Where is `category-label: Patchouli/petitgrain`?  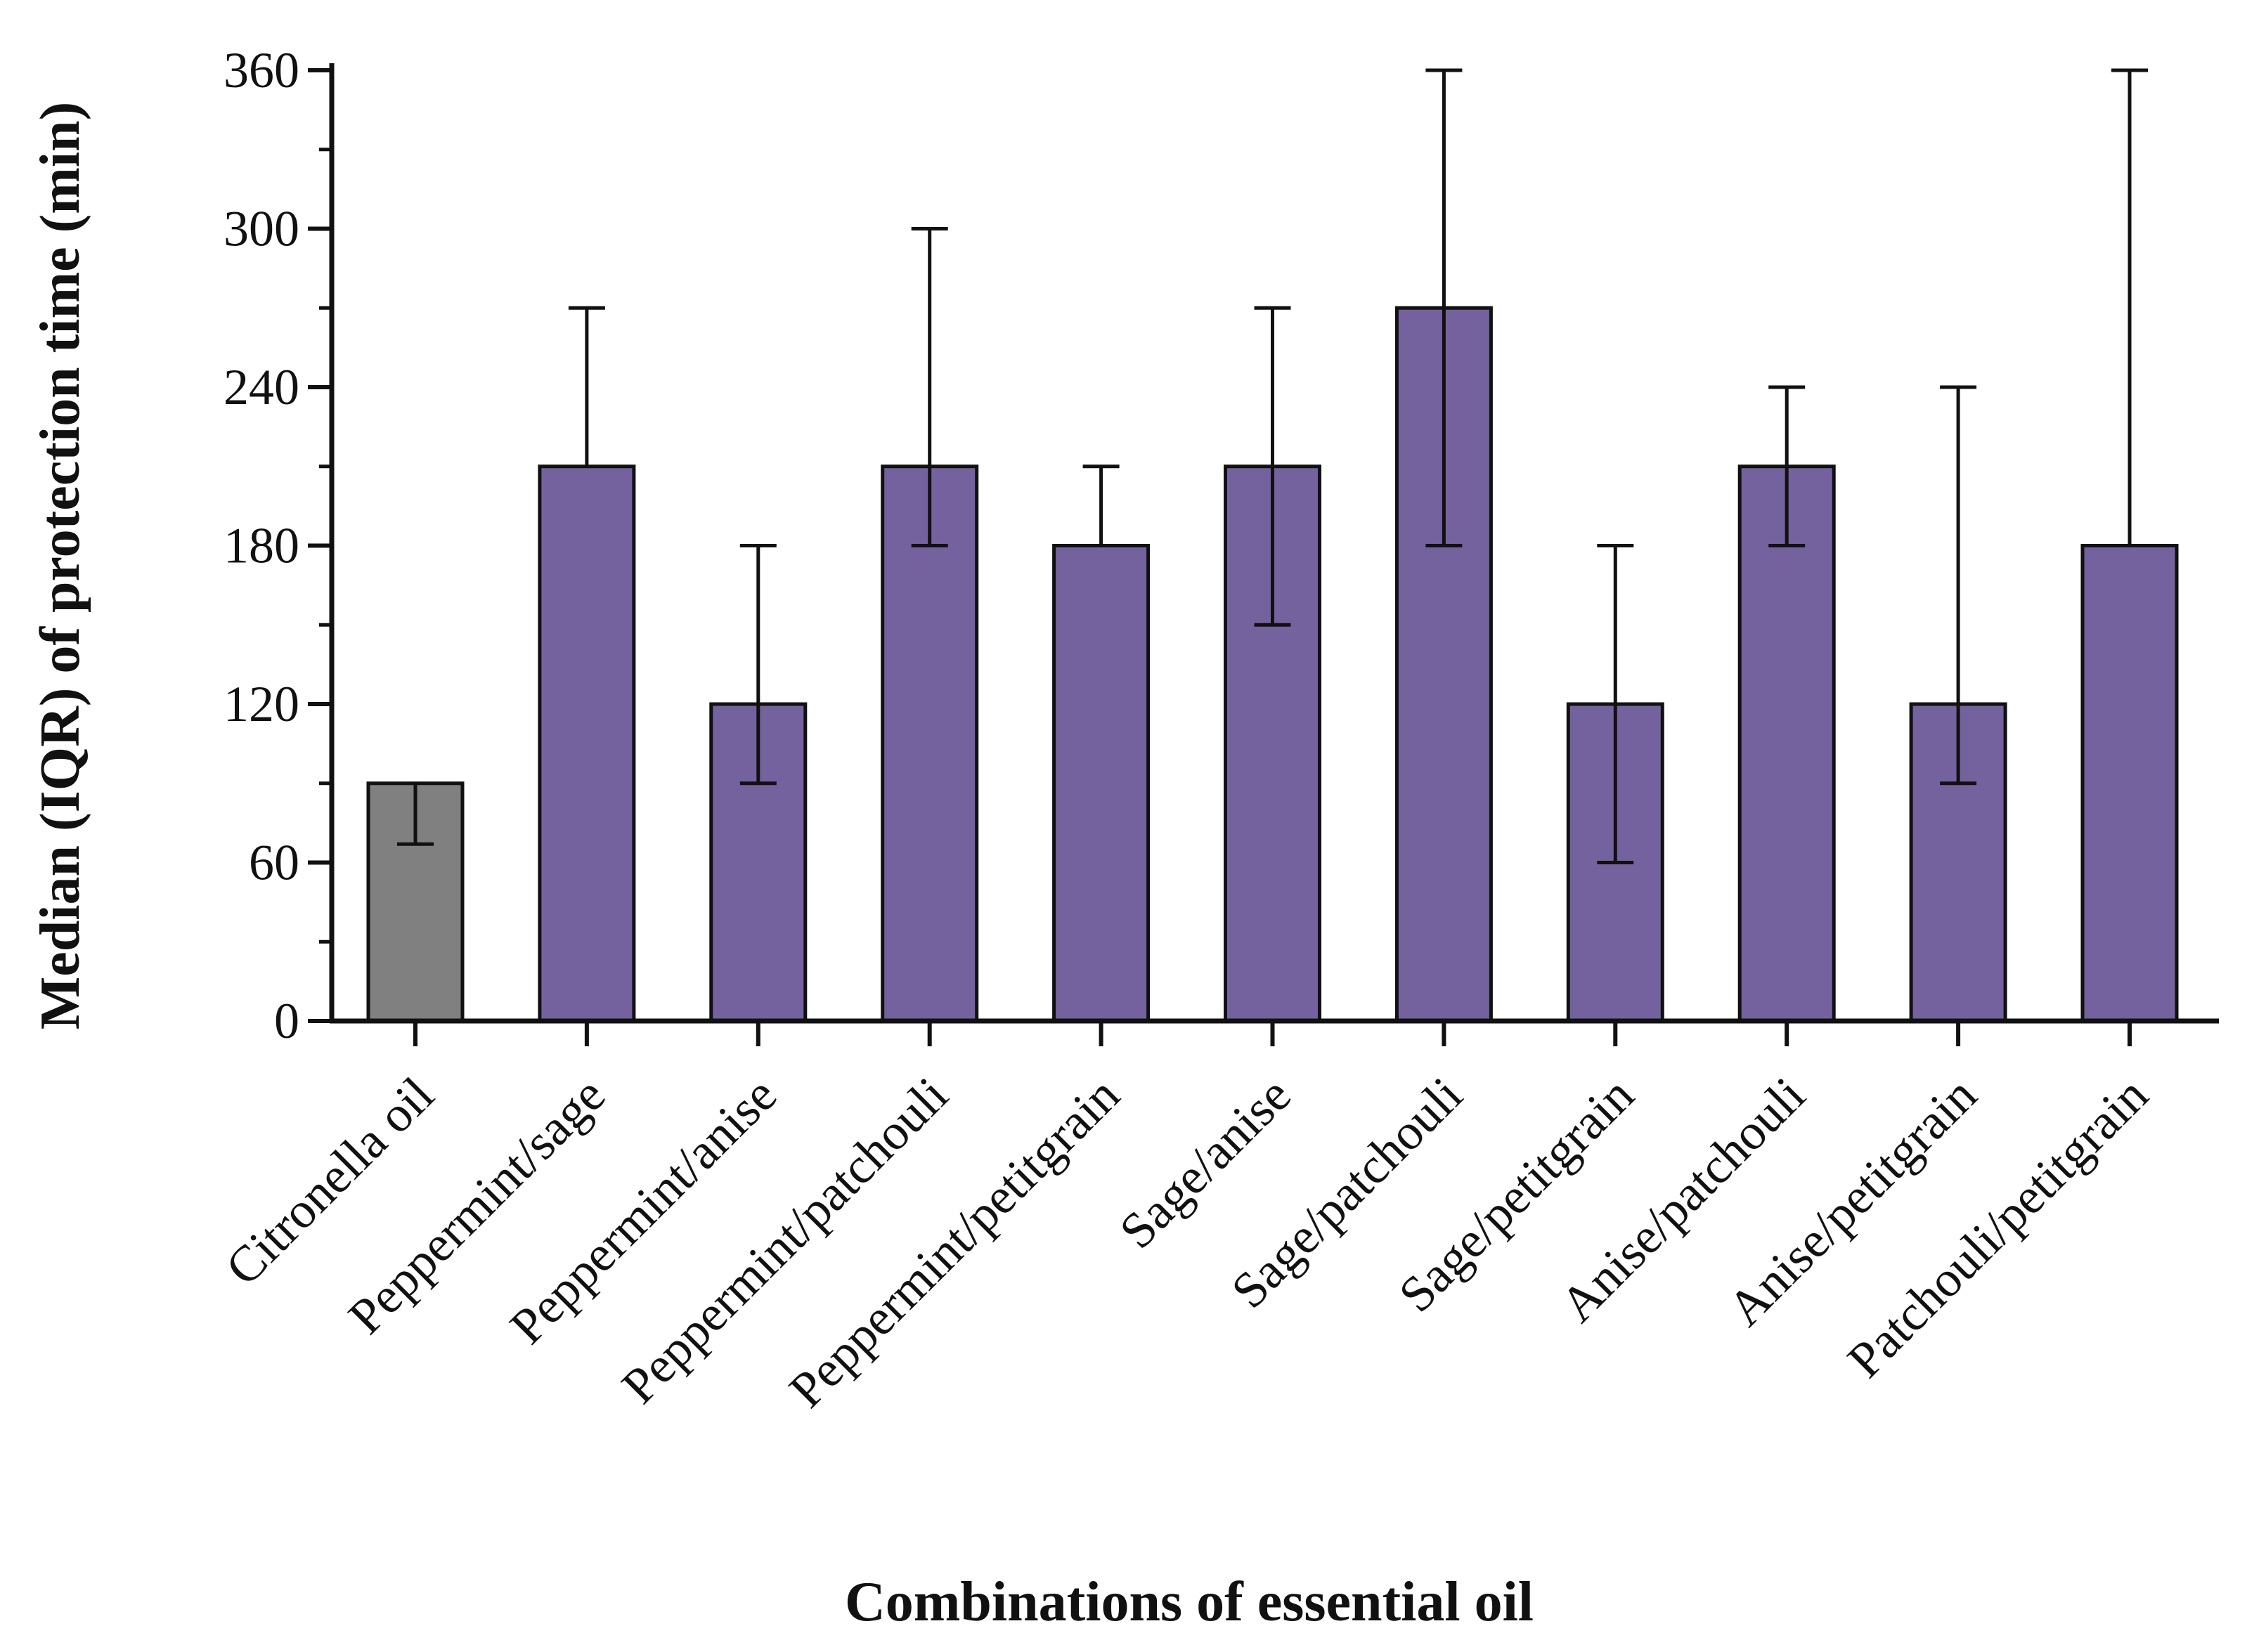
category-label: Patchouli/petitgrain is located at coordinates (1998, 1227).